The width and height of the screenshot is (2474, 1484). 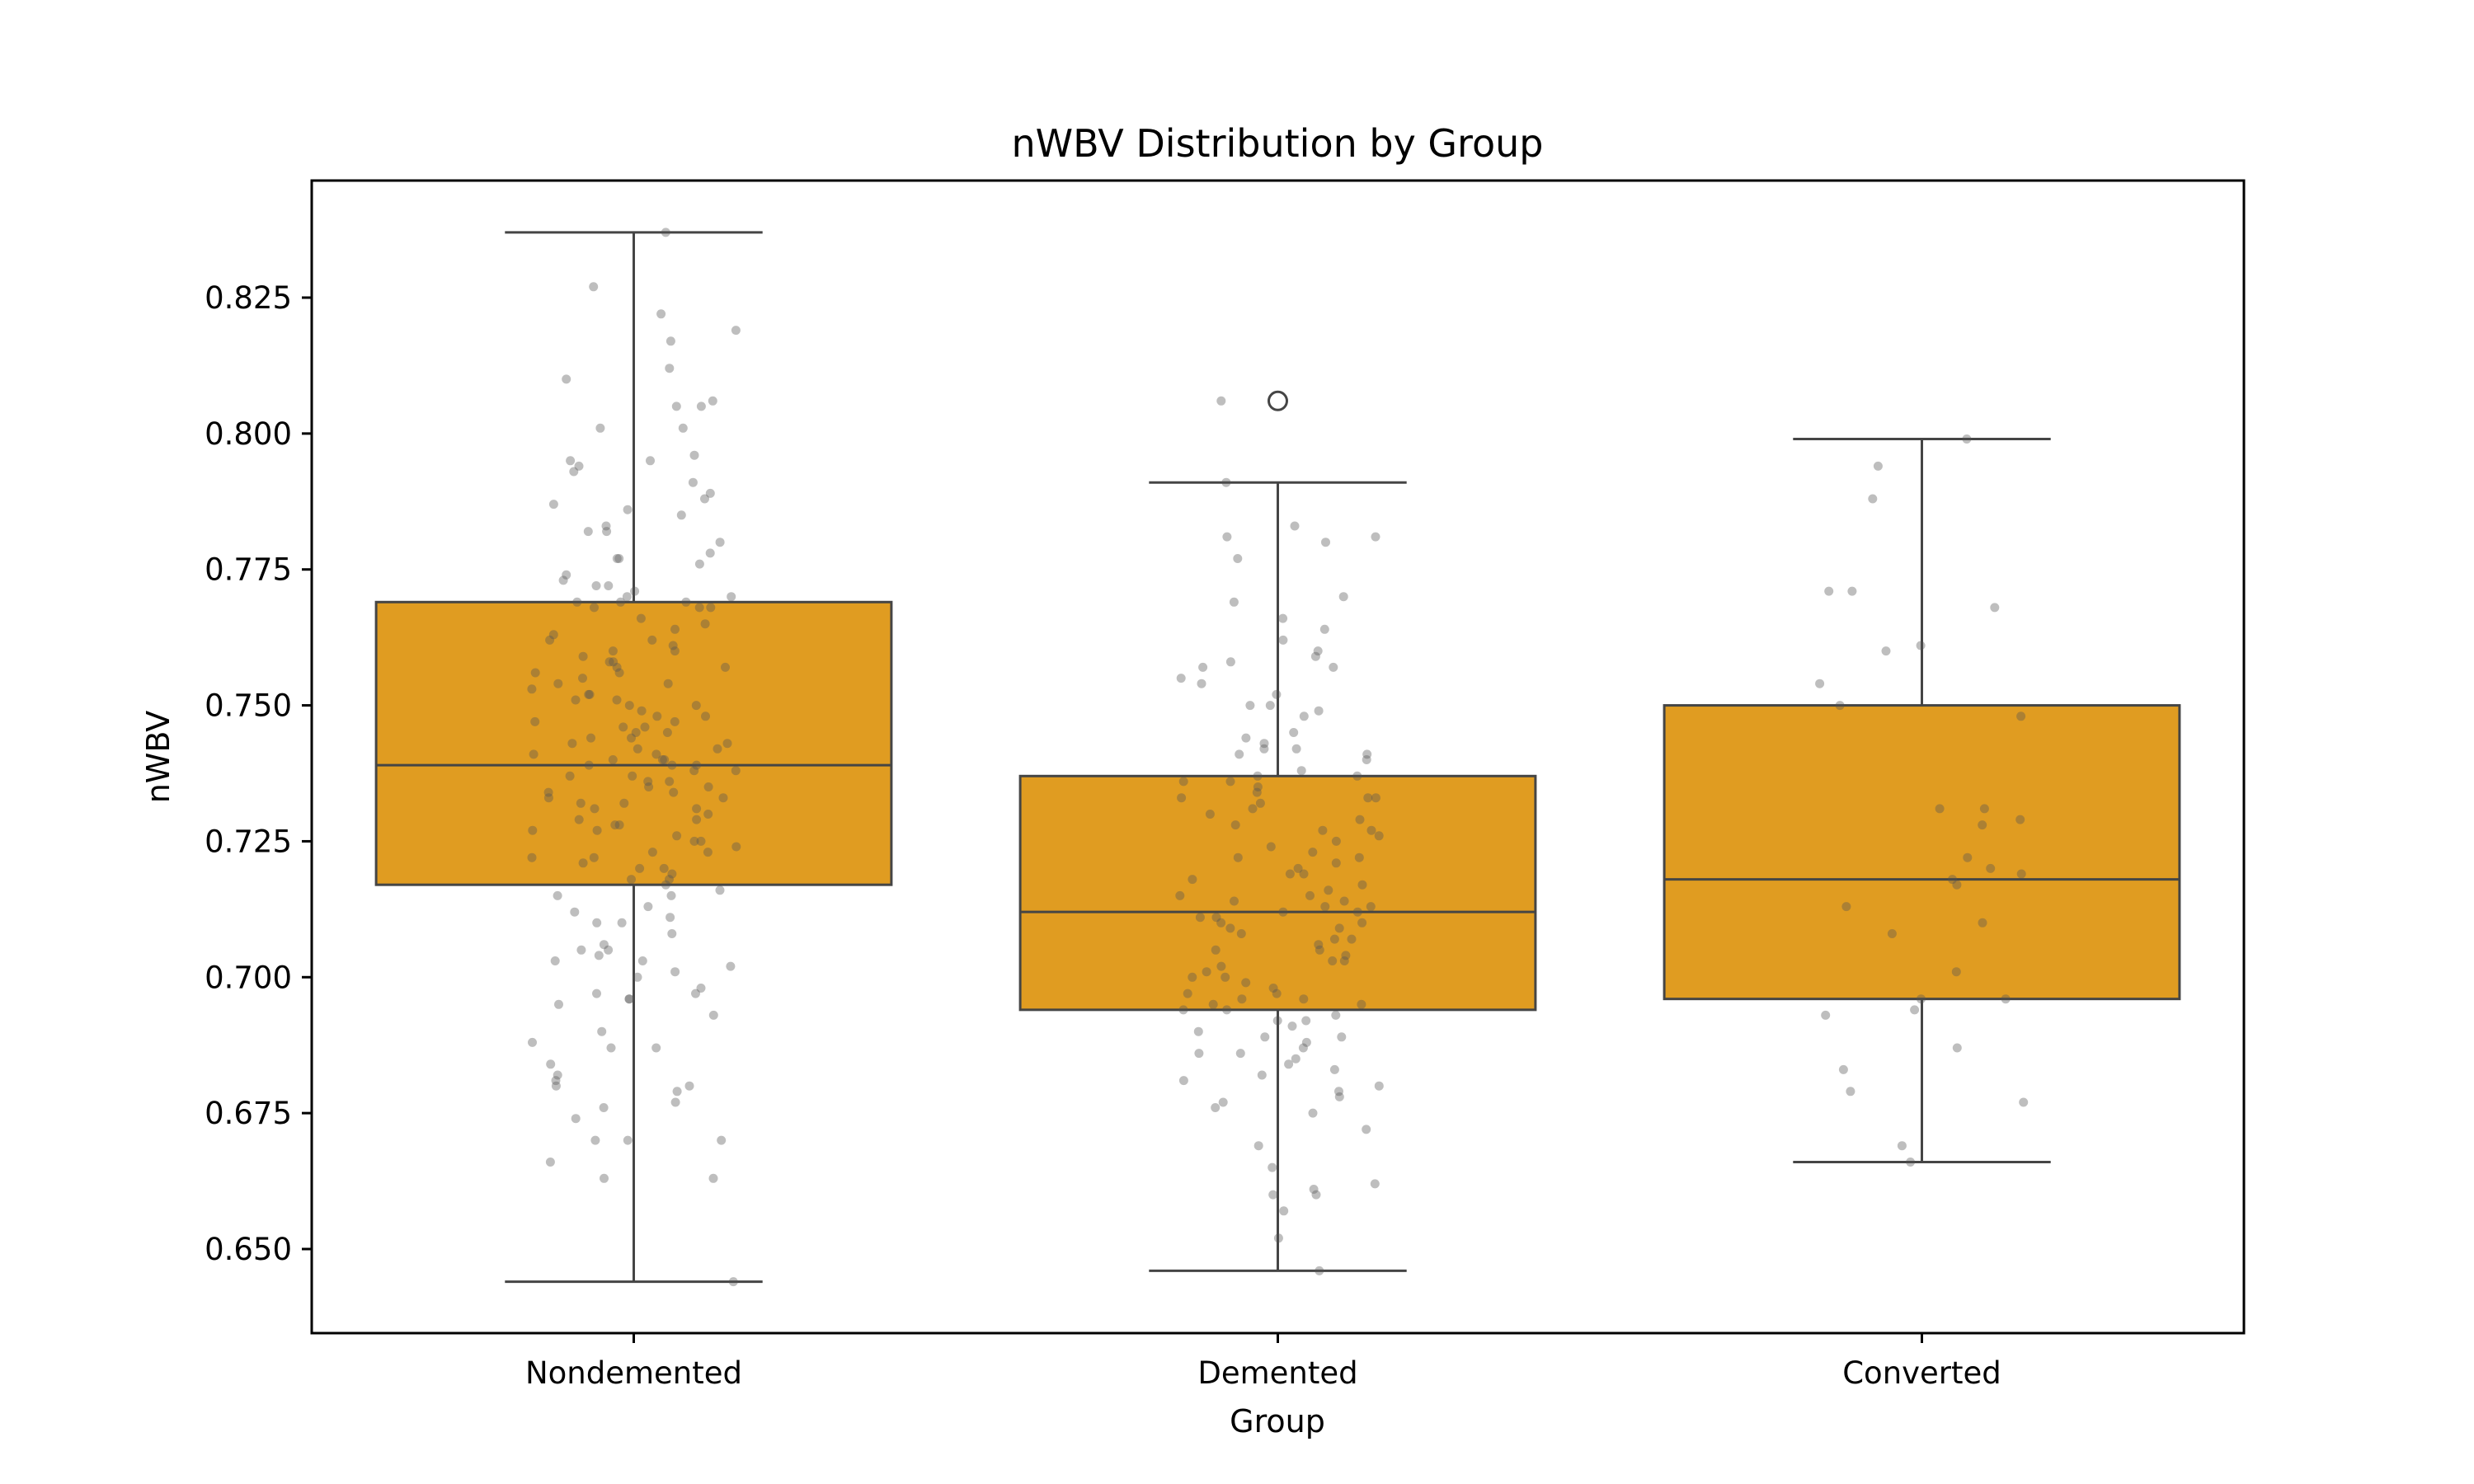 I want to click on outlier-marker, so click(x=1278, y=400).